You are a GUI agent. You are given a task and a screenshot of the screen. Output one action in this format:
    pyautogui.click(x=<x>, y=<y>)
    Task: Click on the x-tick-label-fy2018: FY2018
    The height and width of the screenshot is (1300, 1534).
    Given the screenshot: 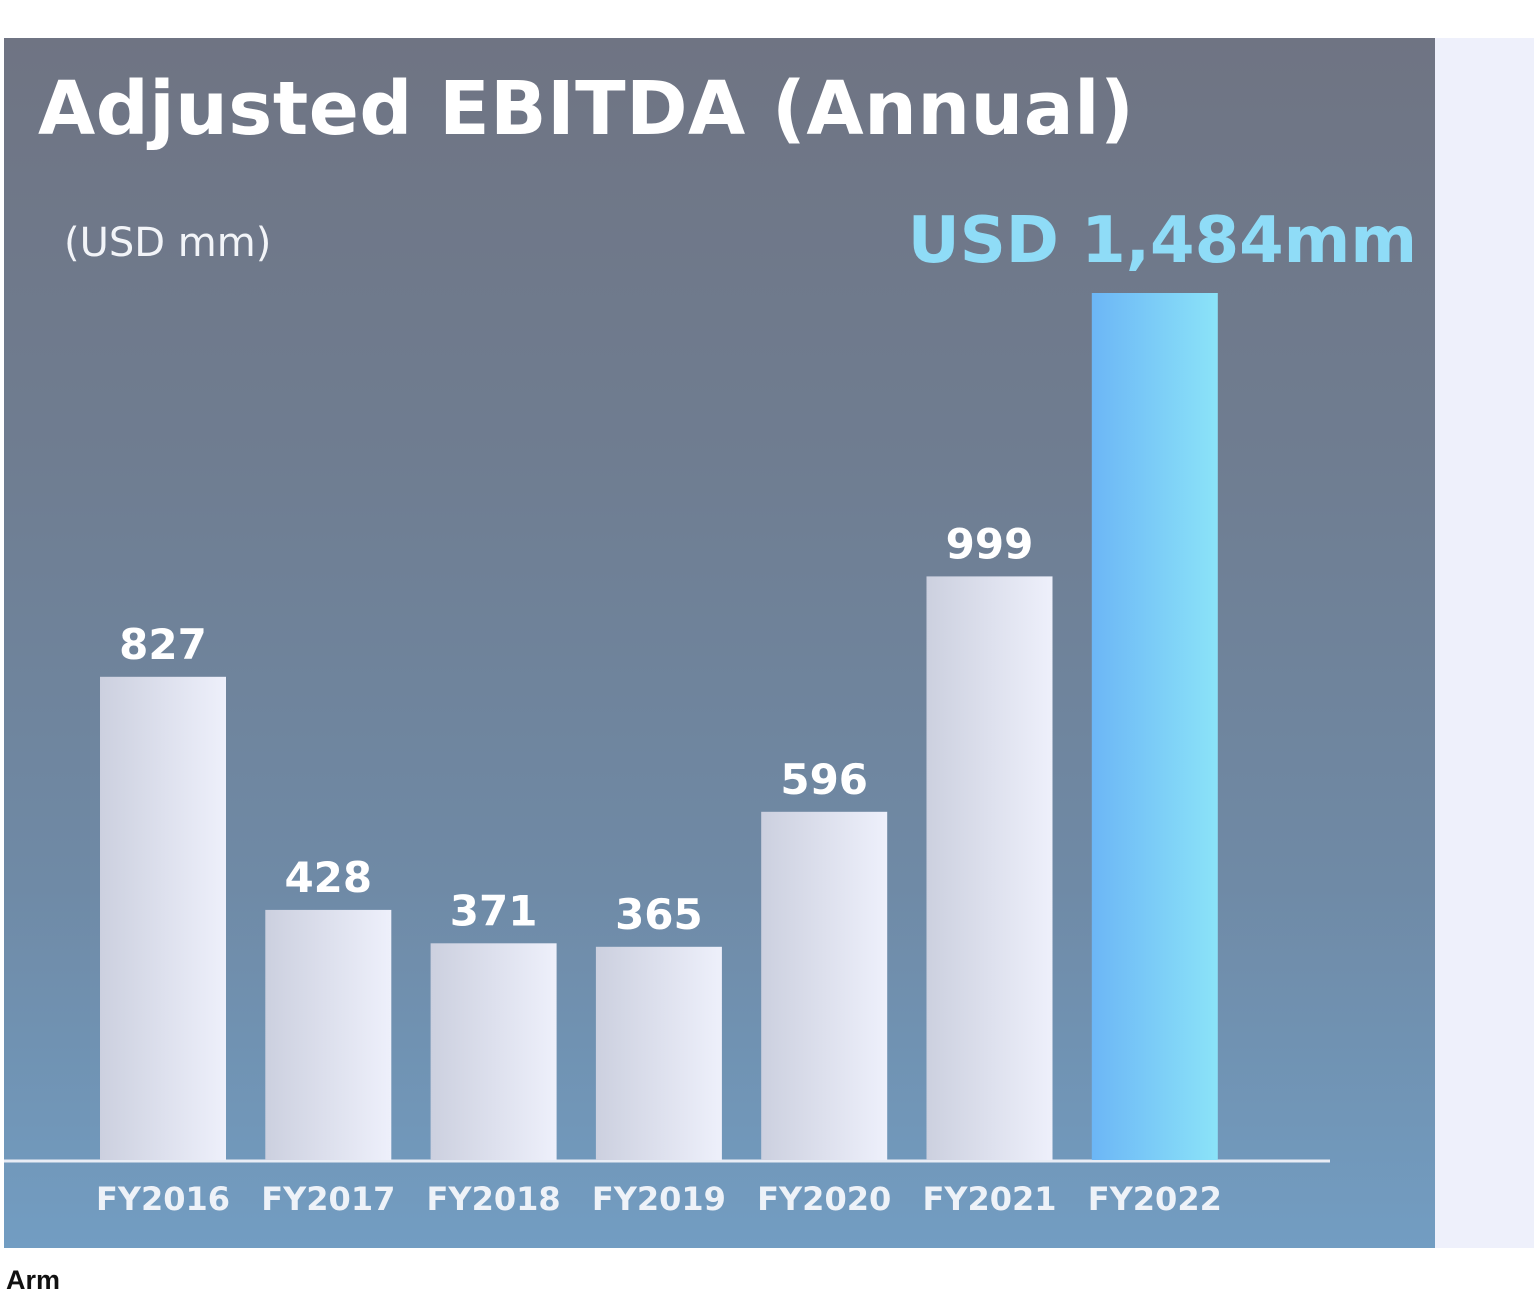 What is the action you would take?
    pyautogui.click(x=494, y=1199)
    